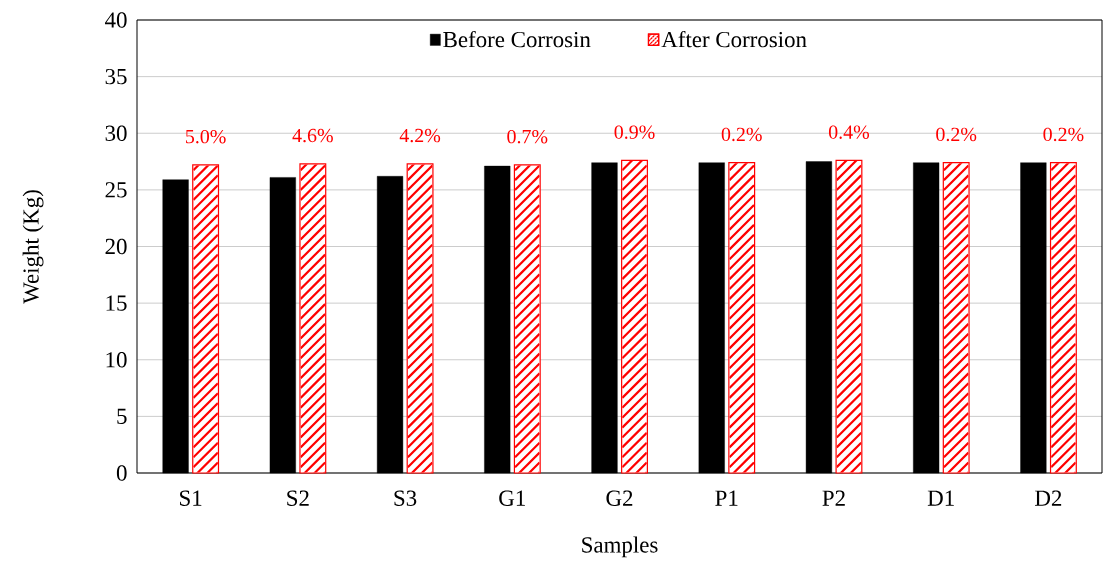  Describe the element at coordinates (116, 190) in the screenshot. I see `y-tick-label: 25` at that location.